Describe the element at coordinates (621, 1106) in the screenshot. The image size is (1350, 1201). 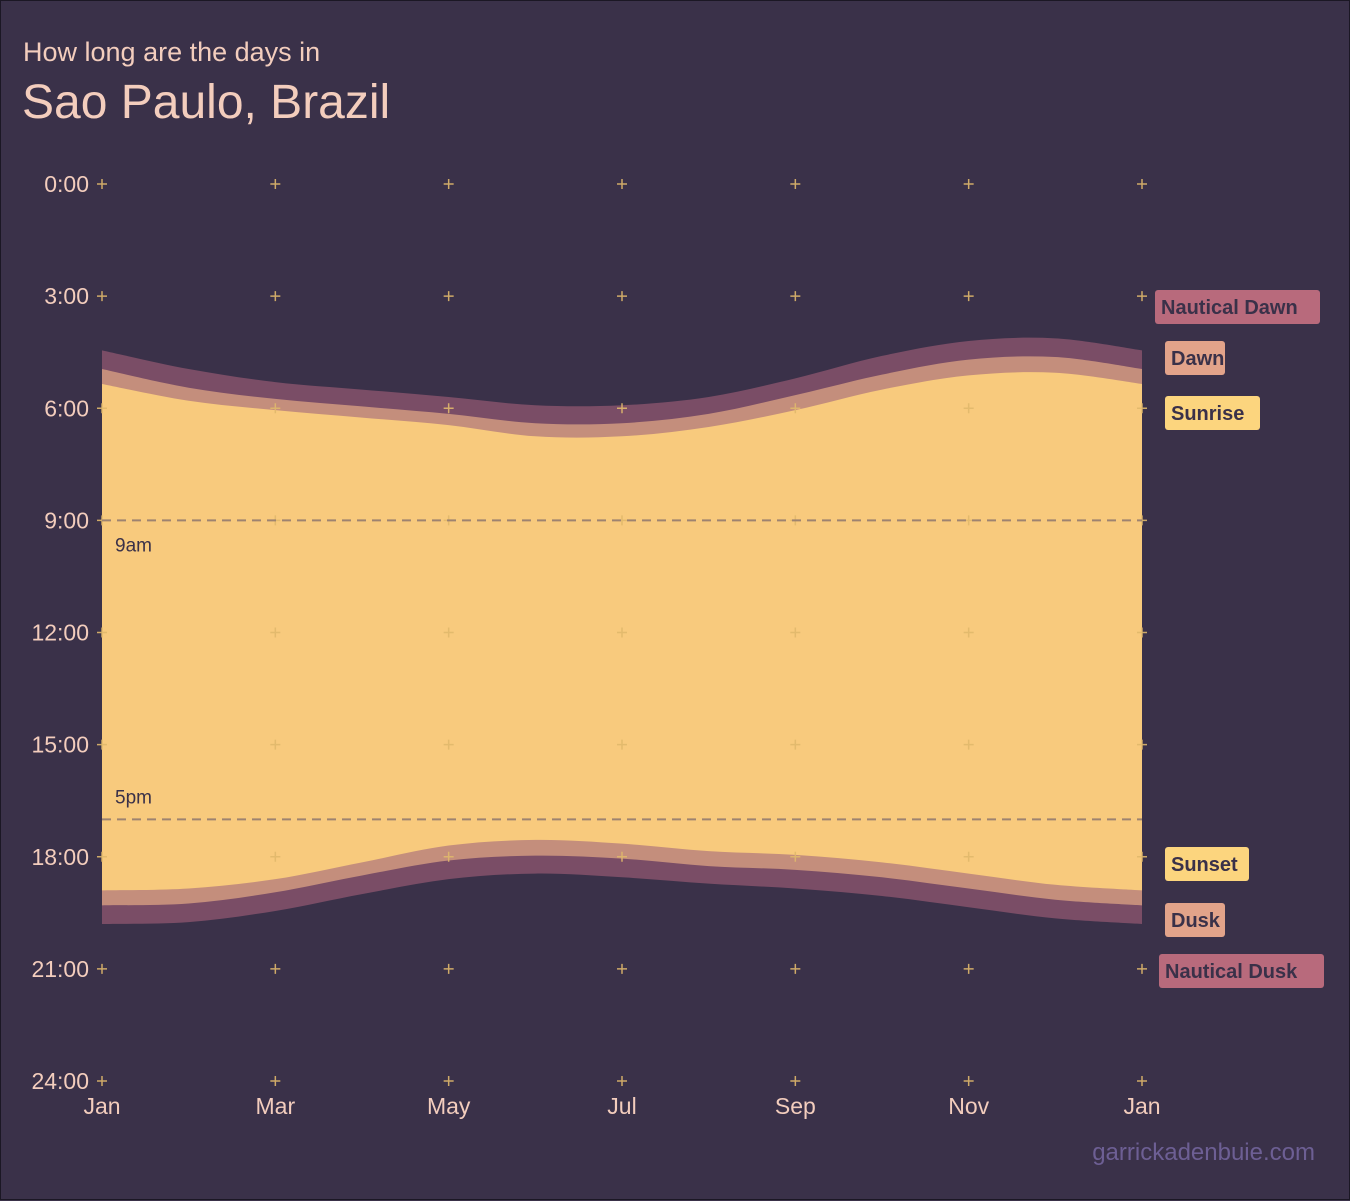
I see `x-tick-label: Jul` at that location.